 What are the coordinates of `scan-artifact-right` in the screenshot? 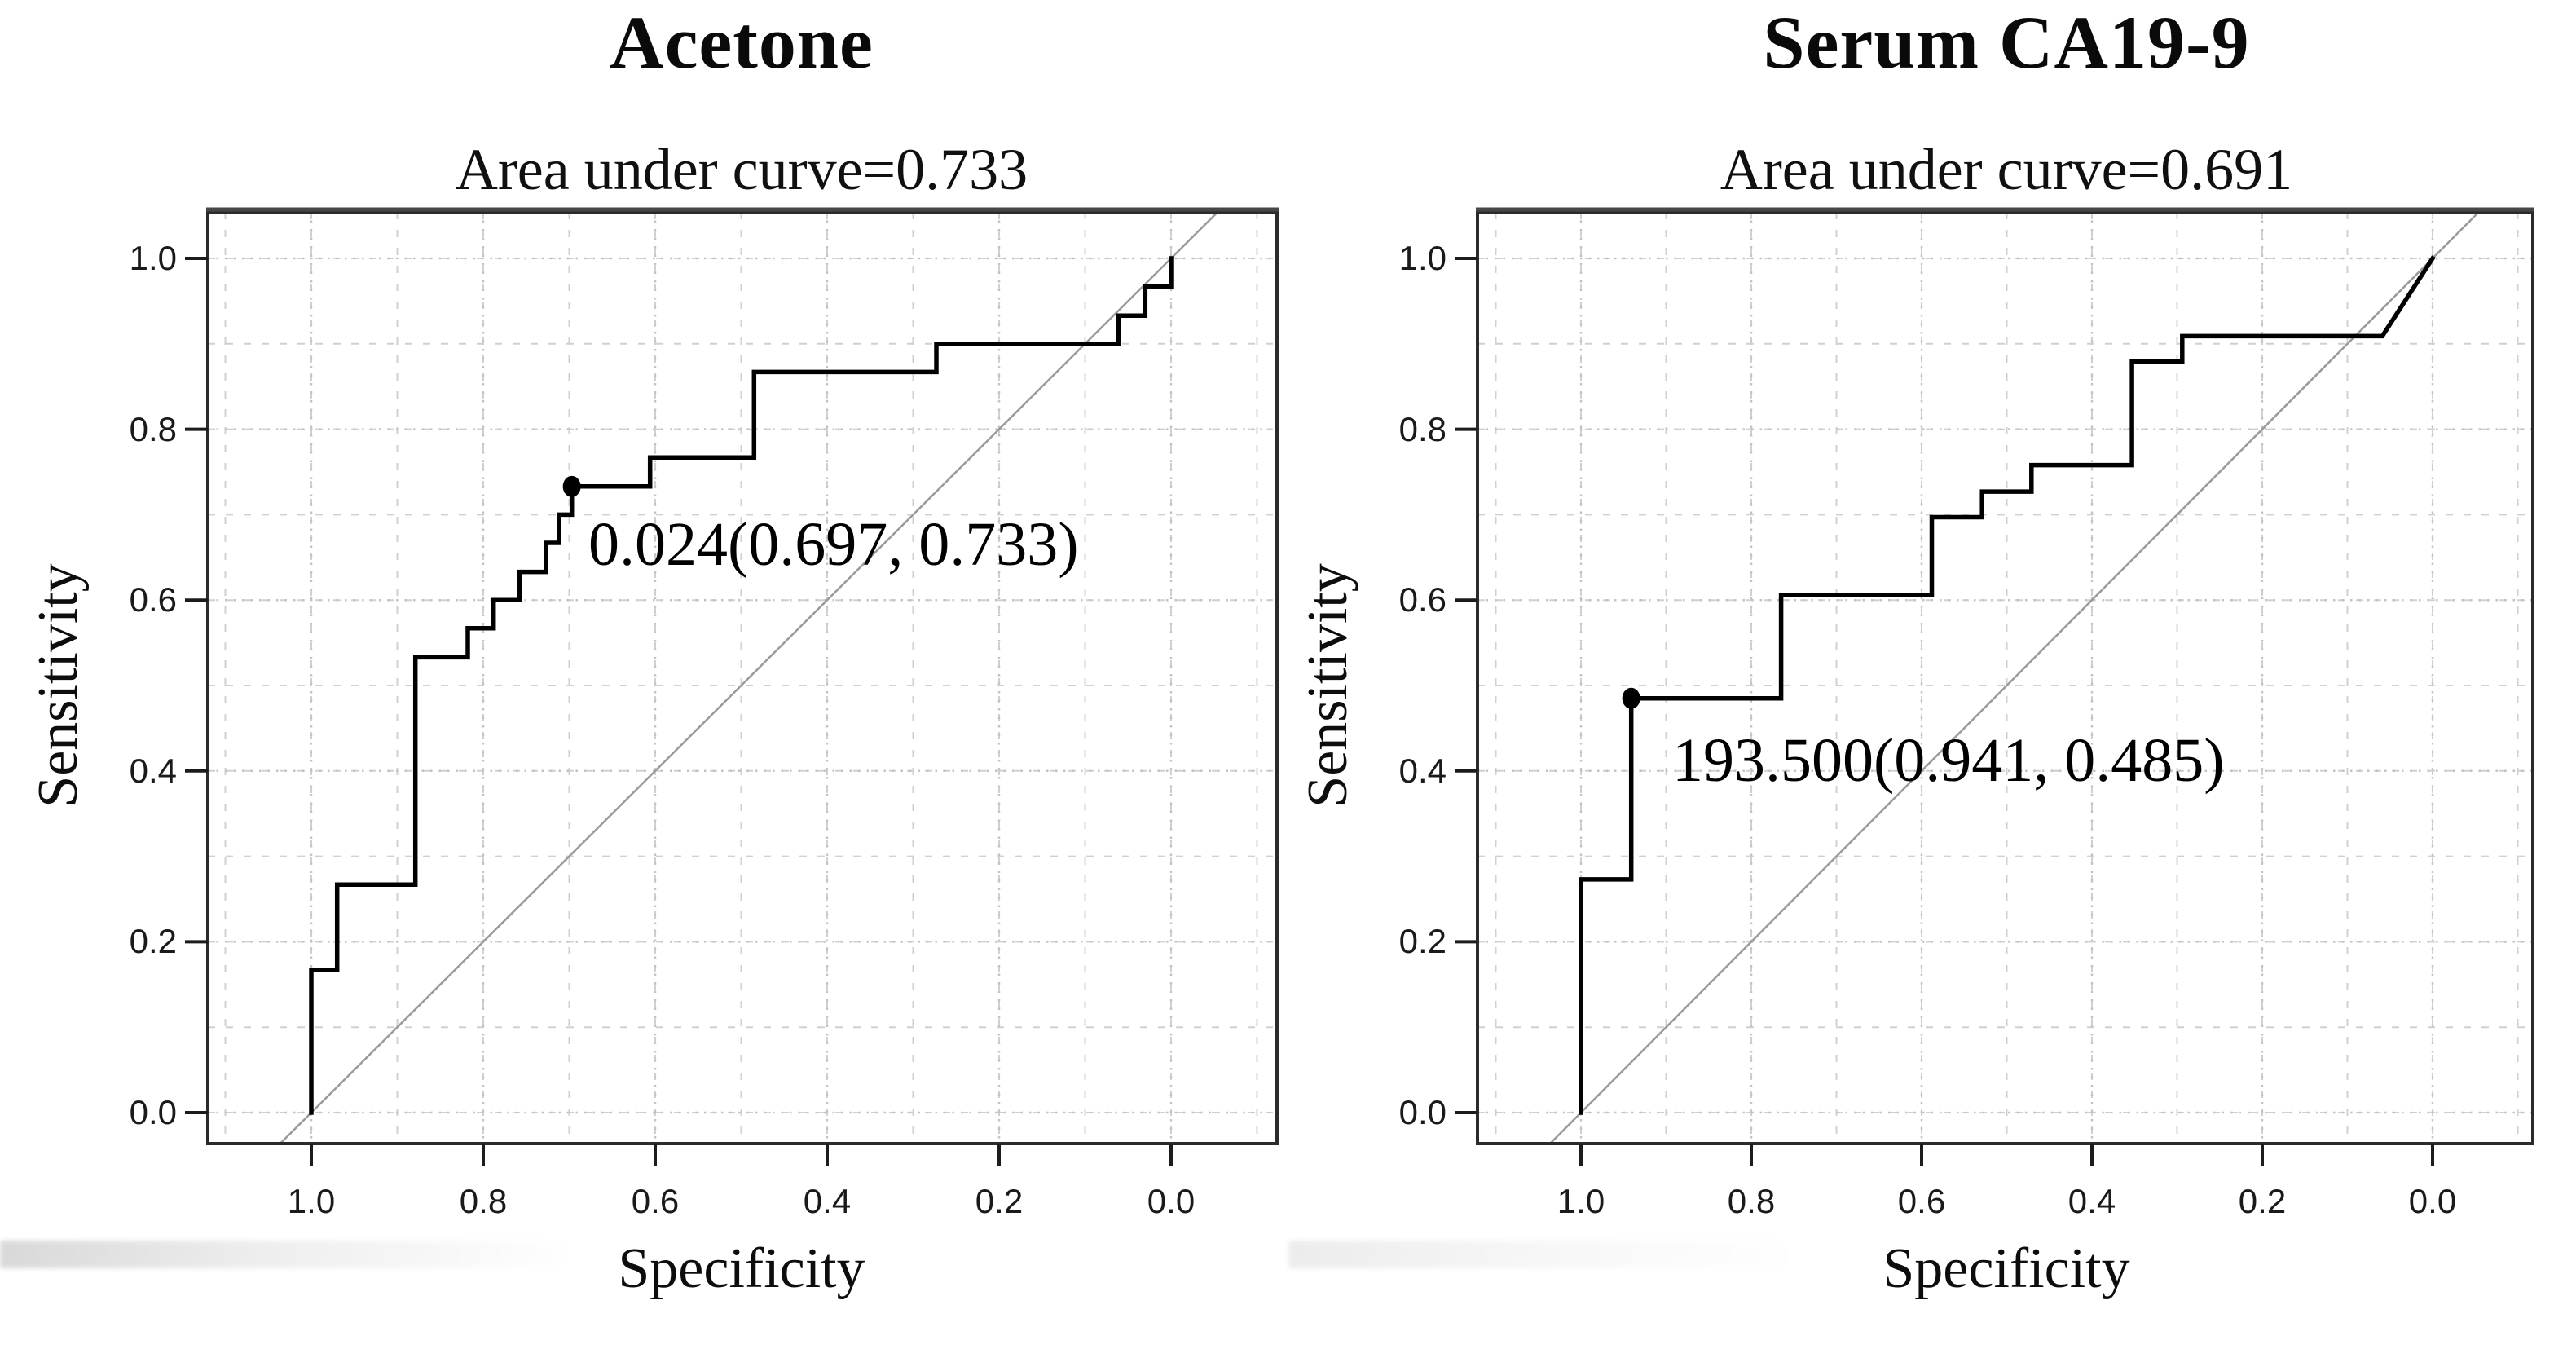 It's located at (1541, 1254).